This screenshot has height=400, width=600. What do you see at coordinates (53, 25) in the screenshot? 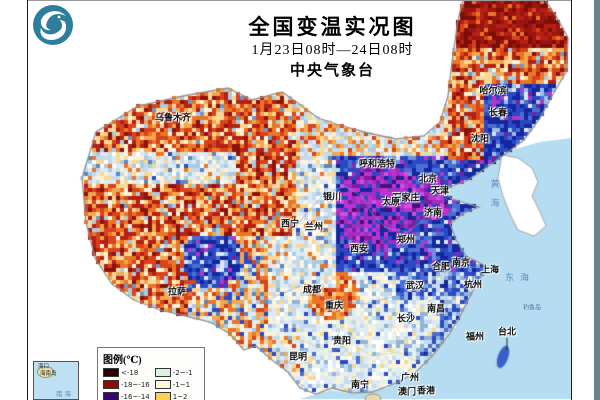
I see `dragon-logo-icon` at bounding box center [53, 25].